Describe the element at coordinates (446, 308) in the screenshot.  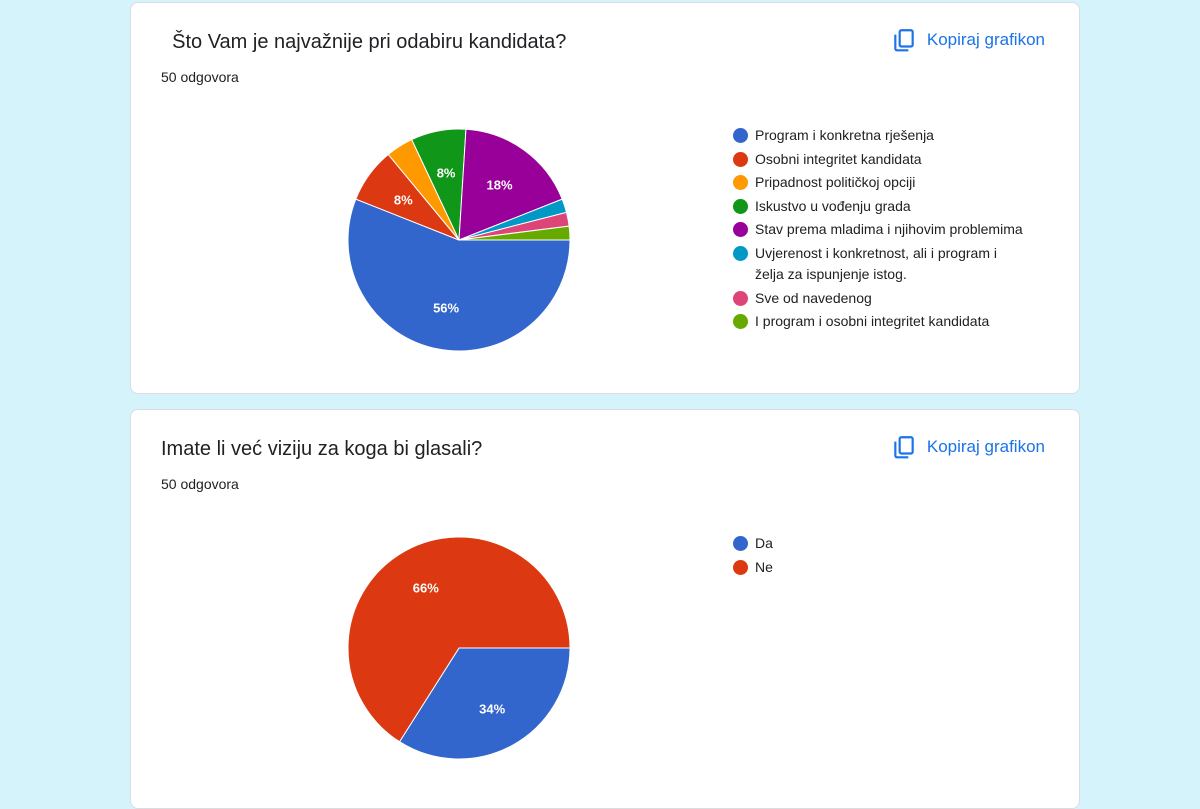
I see `slice-data-label: 56%` at that location.